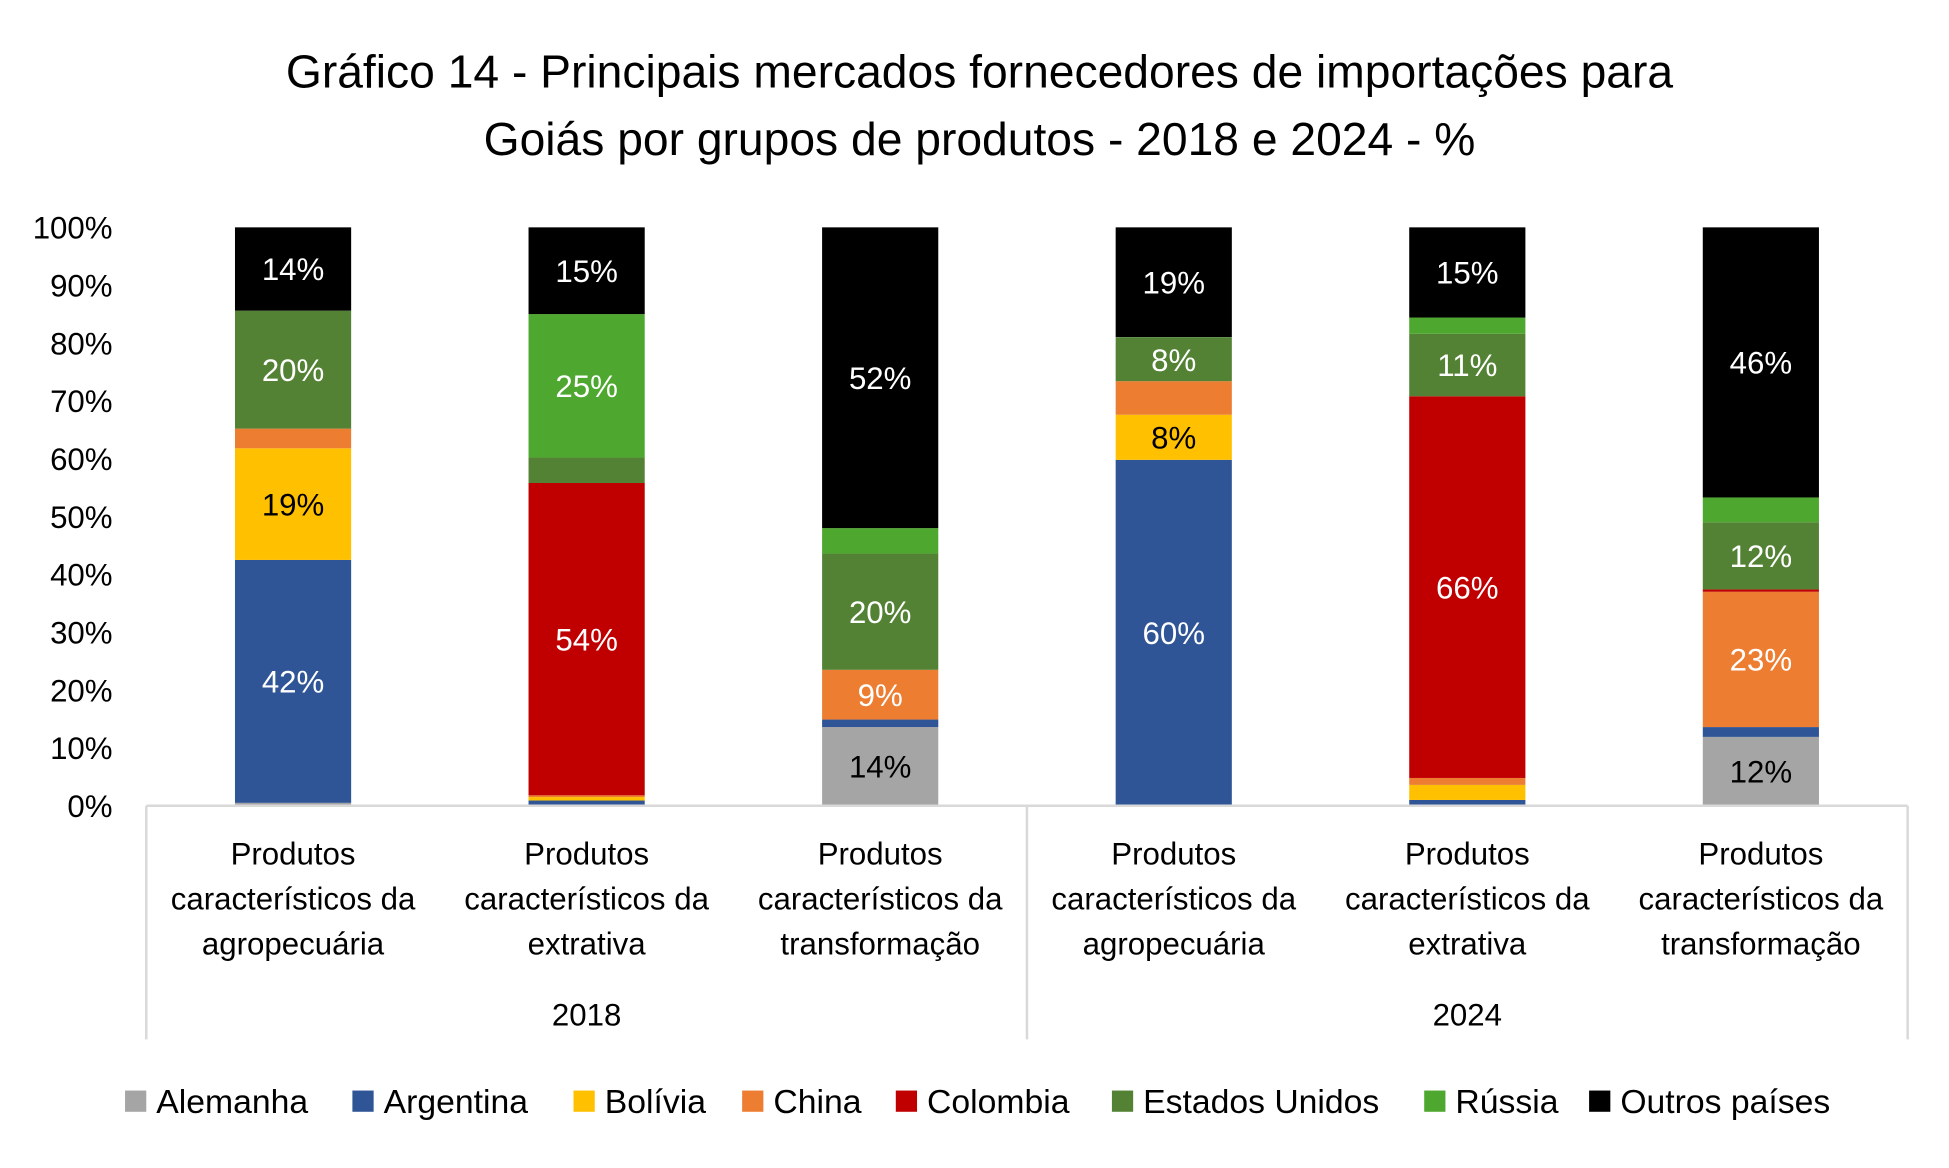  I want to click on data-label: 11%, so click(1467, 365).